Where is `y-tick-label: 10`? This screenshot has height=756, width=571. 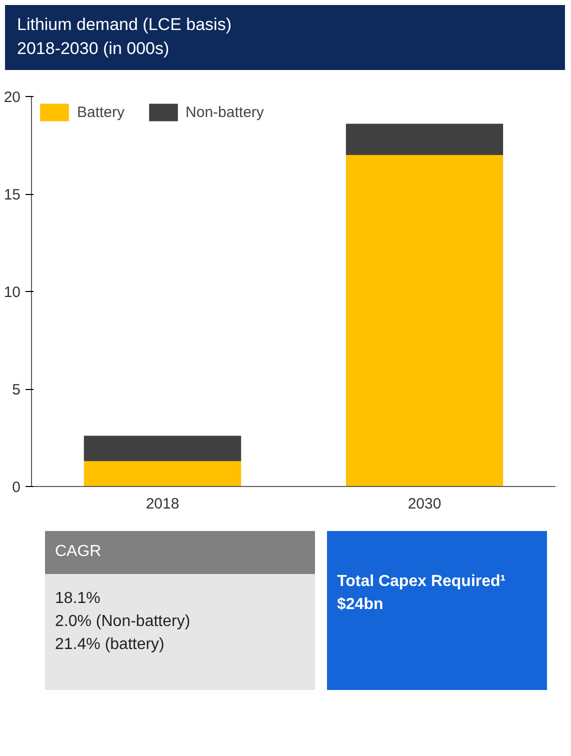 y-tick-label: 10 is located at coordinates (12, 292).